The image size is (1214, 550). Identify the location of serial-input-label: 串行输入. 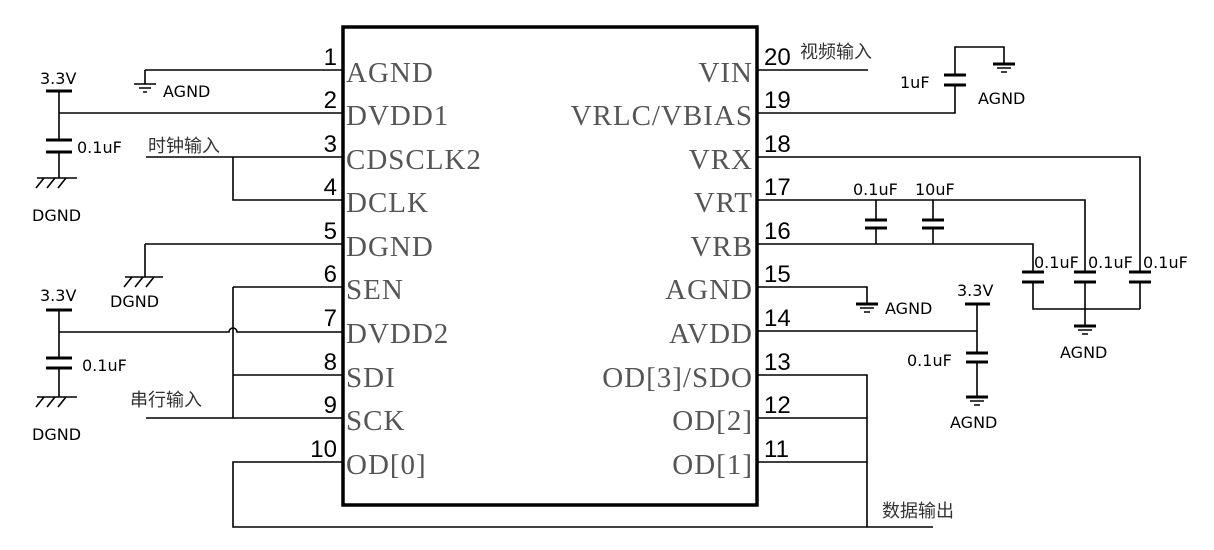
(166, 400).